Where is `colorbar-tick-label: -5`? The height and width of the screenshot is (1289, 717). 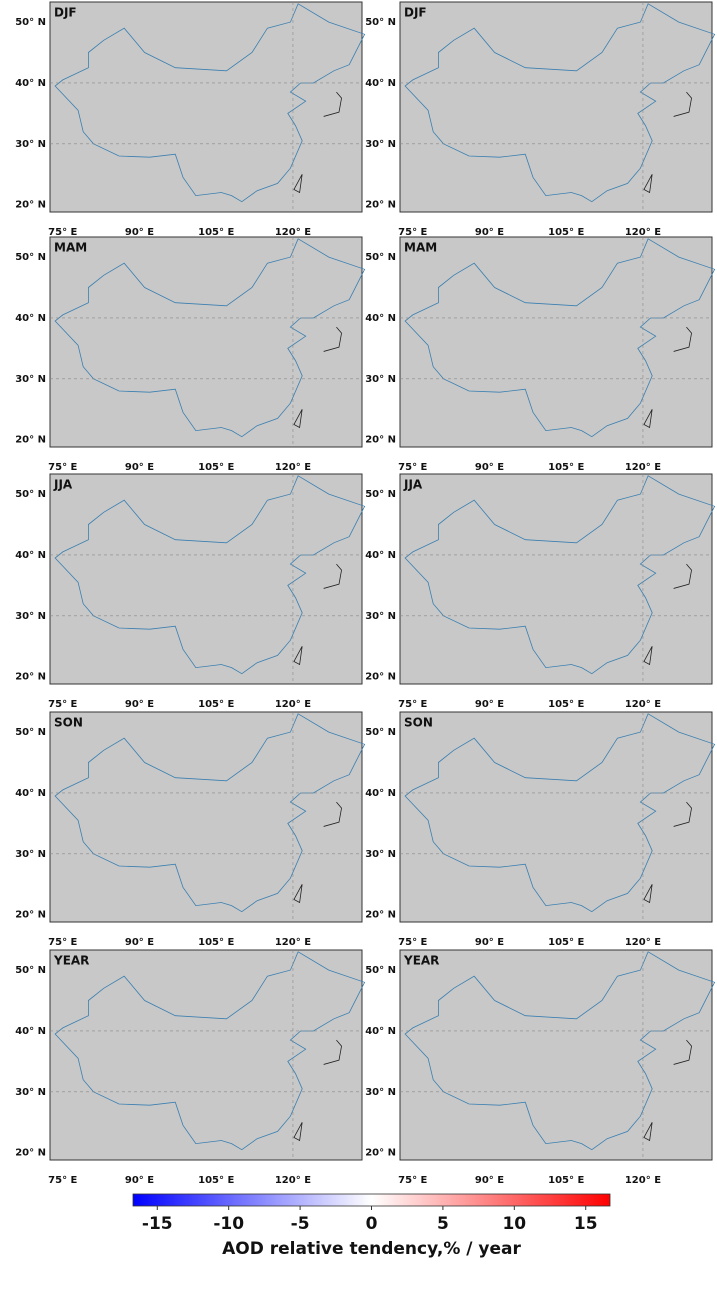
colorbar-tick-label: -5 is located at coordinates (300, 1224).